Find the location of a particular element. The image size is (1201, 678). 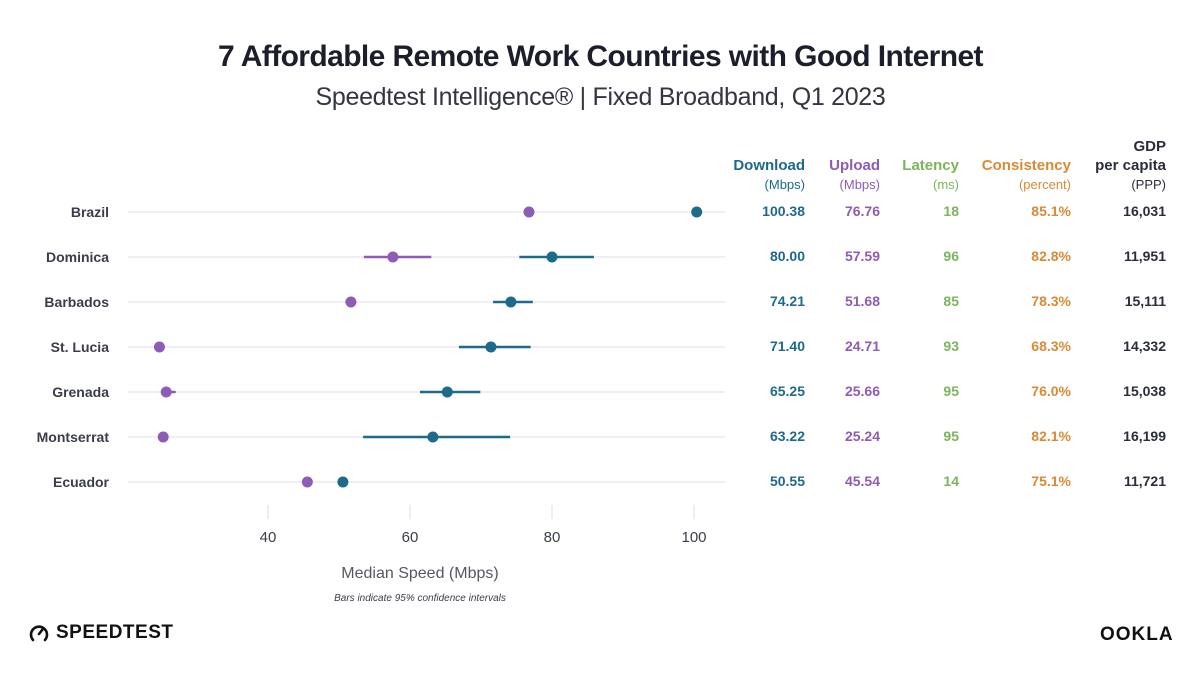

download-value: 71.40 is located at coordinates (787, 346).